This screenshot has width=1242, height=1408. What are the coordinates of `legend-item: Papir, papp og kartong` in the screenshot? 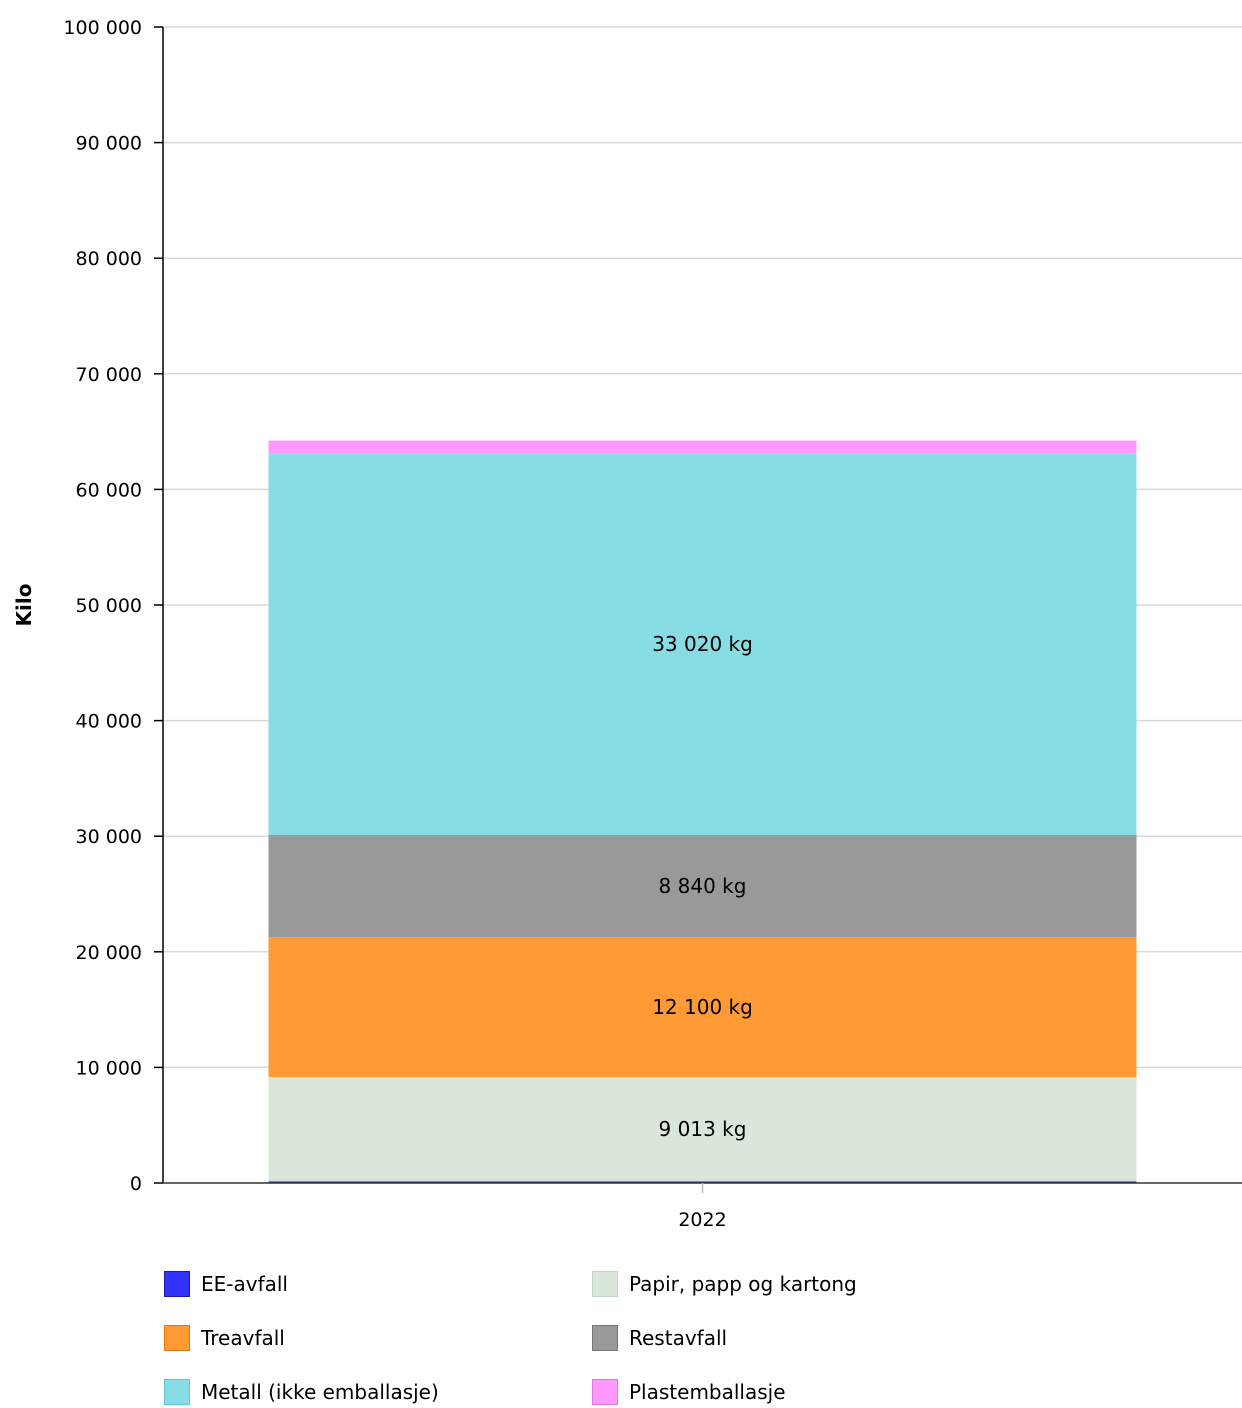 It's located at (724, 1284).